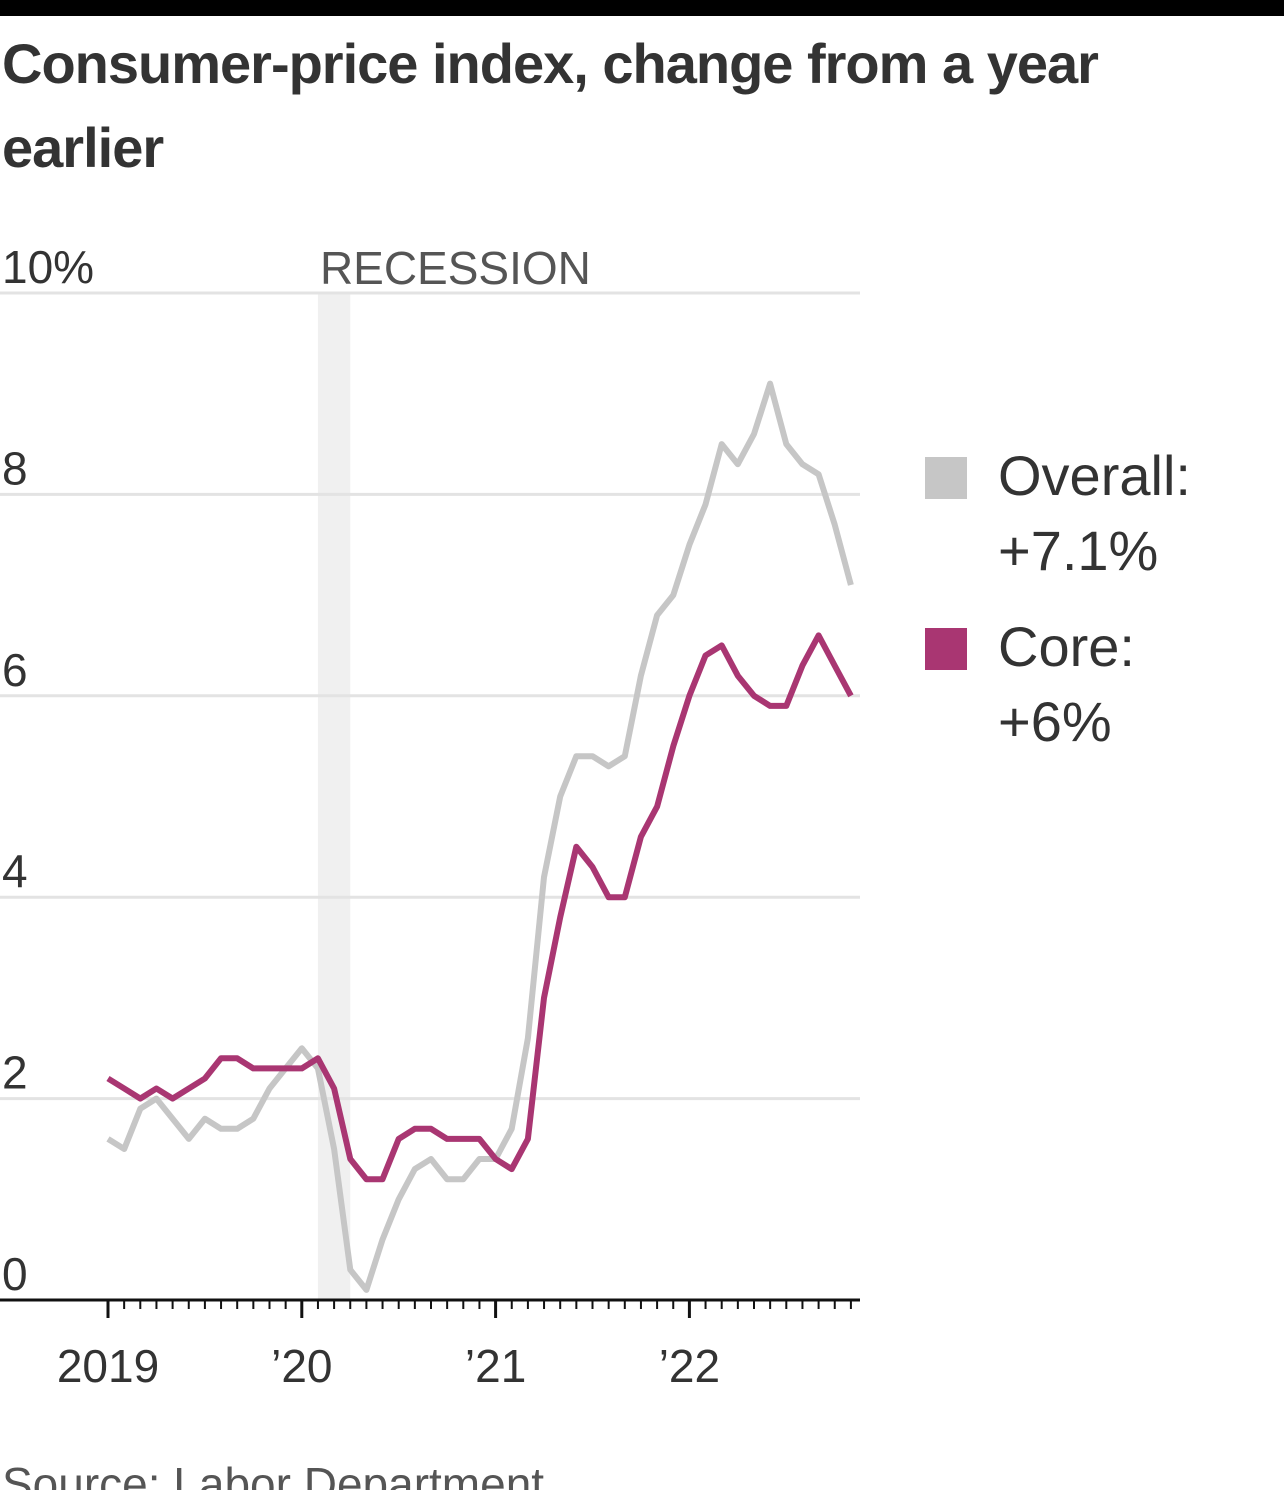 The image size is (1284, 1490). I want to click on x-tick-label: ’21, so click(495, 1366).